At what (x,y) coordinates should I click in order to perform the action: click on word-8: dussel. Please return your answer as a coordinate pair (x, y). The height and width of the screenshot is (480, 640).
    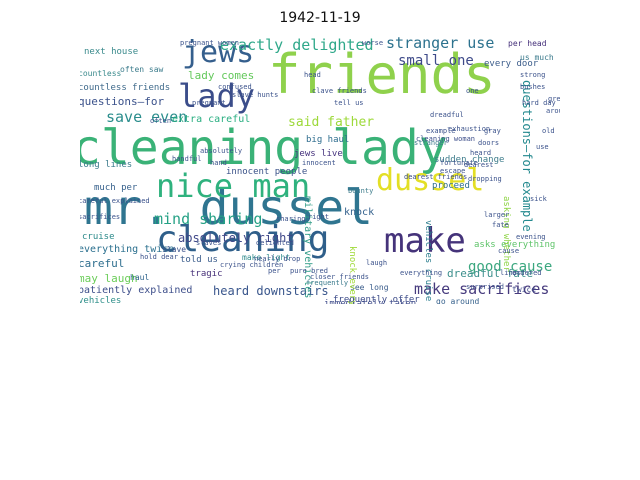
    Looking at the image, I should click on (430, 180).